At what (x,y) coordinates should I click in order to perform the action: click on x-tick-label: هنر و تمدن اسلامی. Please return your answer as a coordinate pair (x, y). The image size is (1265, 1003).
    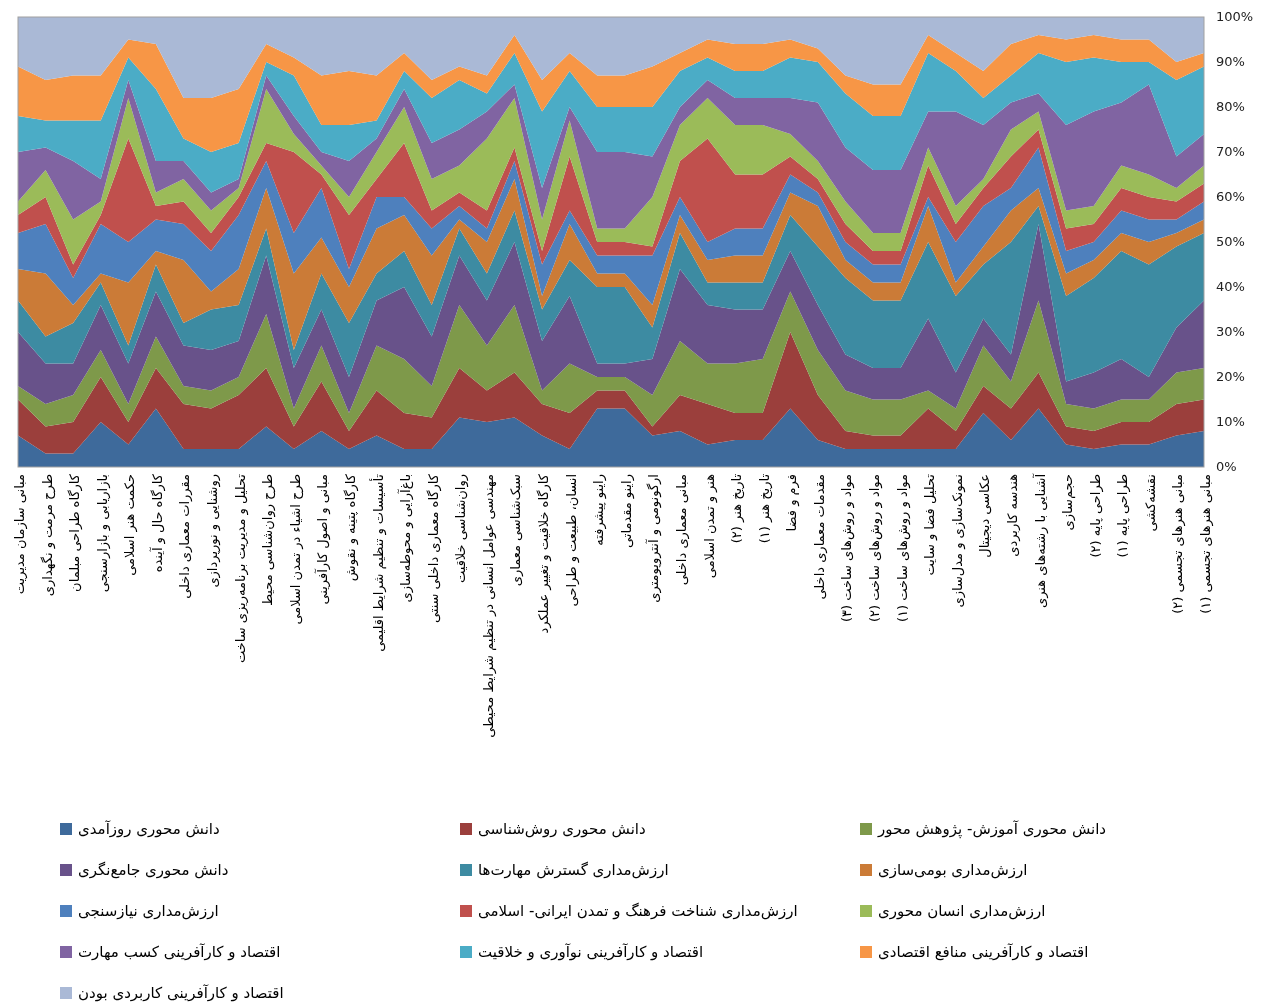
    Looking at the image, I should click on (709, 526).